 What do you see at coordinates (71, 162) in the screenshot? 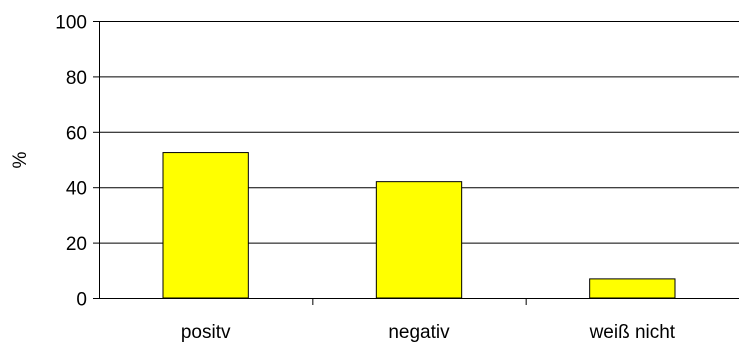
I see `y-tick-labels: 0 20 40 60 80 100` at bounding box center [71, 162].